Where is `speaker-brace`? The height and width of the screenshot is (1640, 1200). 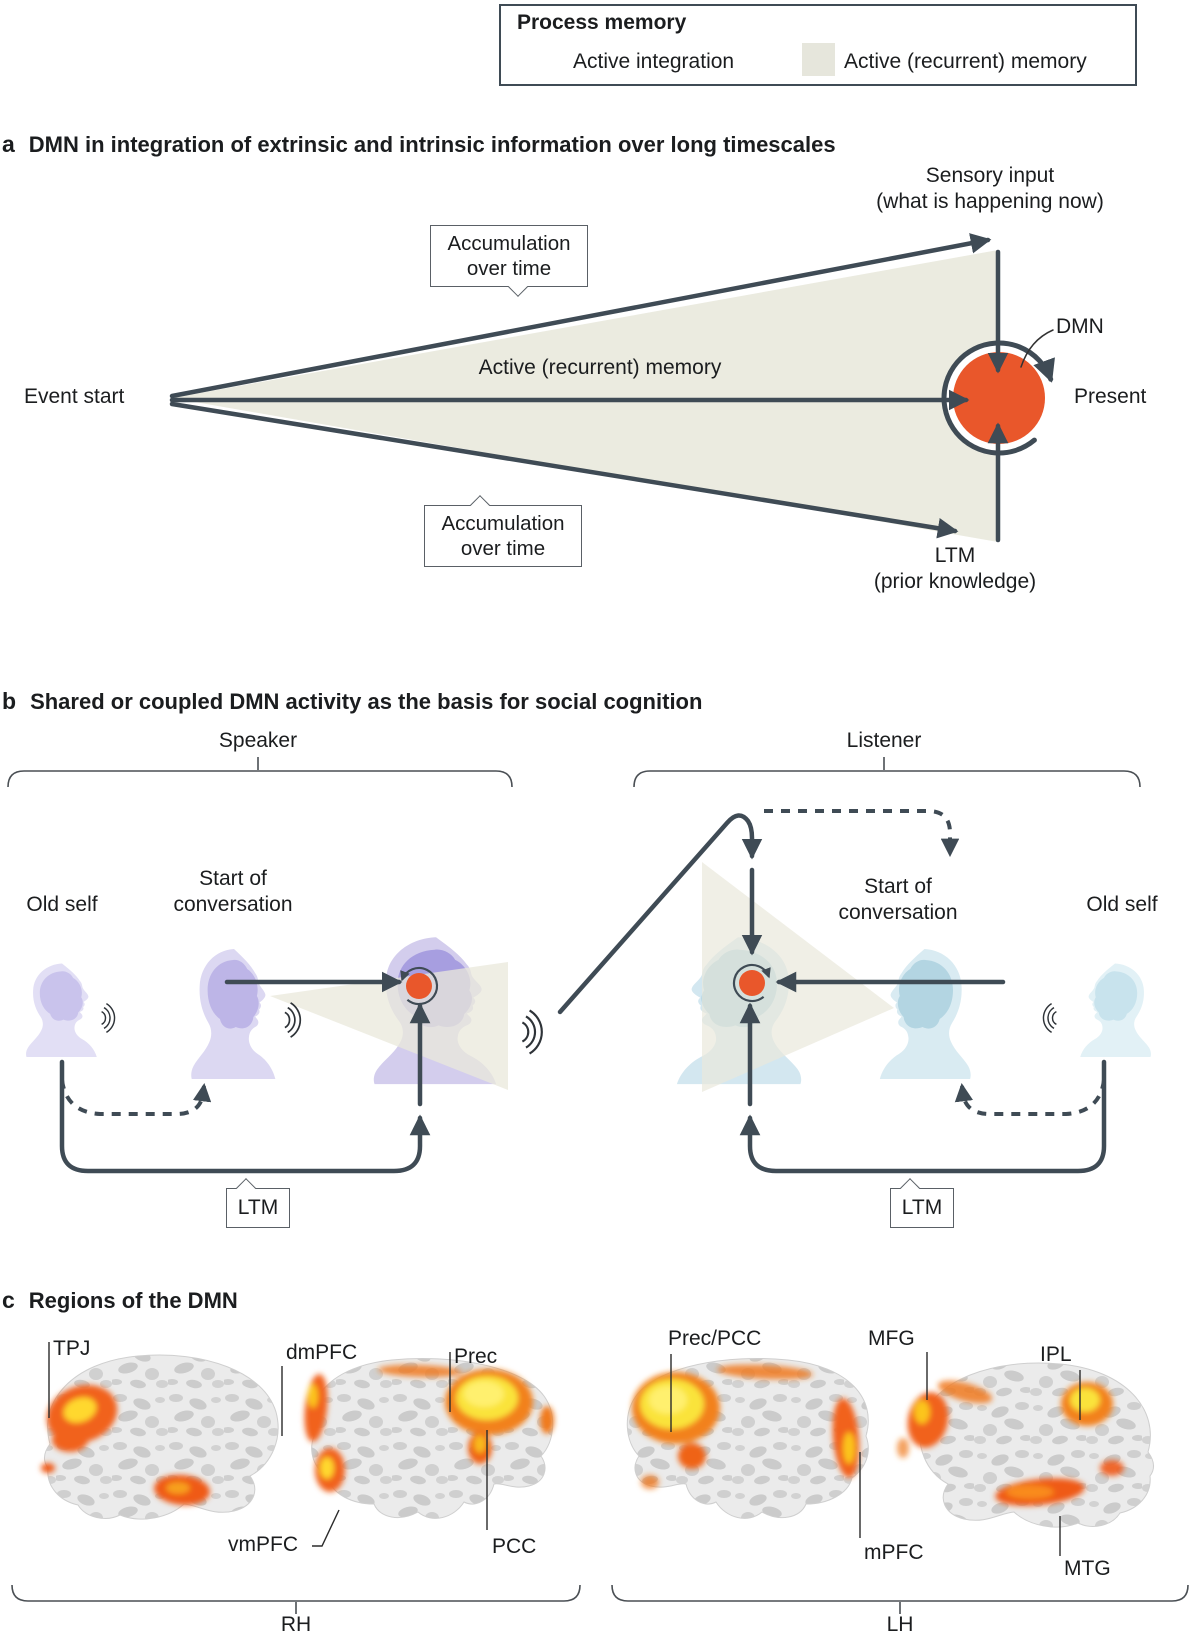 speaker-brace is located at coordinates (260, 779).